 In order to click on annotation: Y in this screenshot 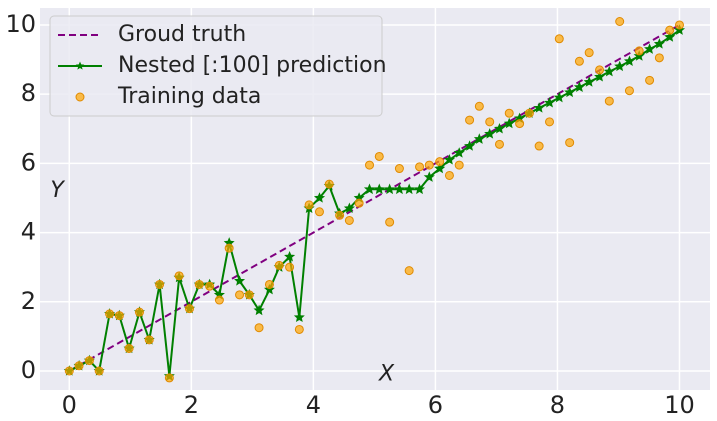, I will do `click(57, 190)`.